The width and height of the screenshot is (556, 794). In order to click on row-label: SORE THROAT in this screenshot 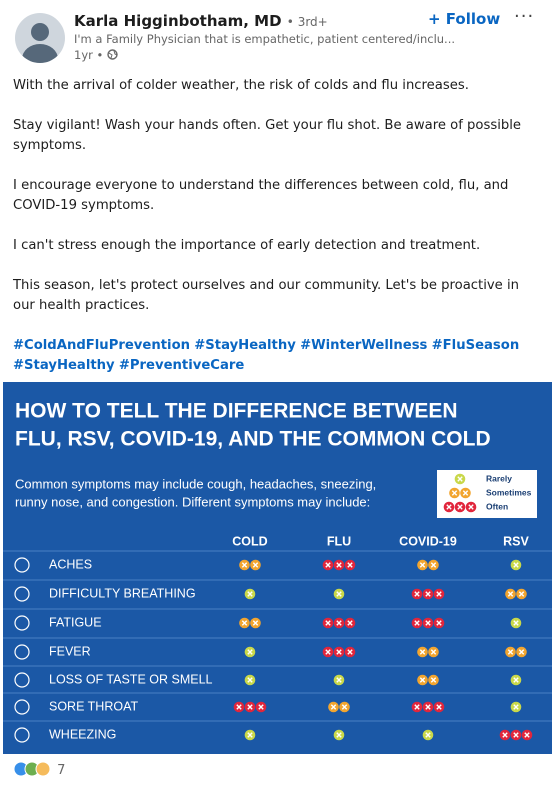, I will do `click(93, 706)`.